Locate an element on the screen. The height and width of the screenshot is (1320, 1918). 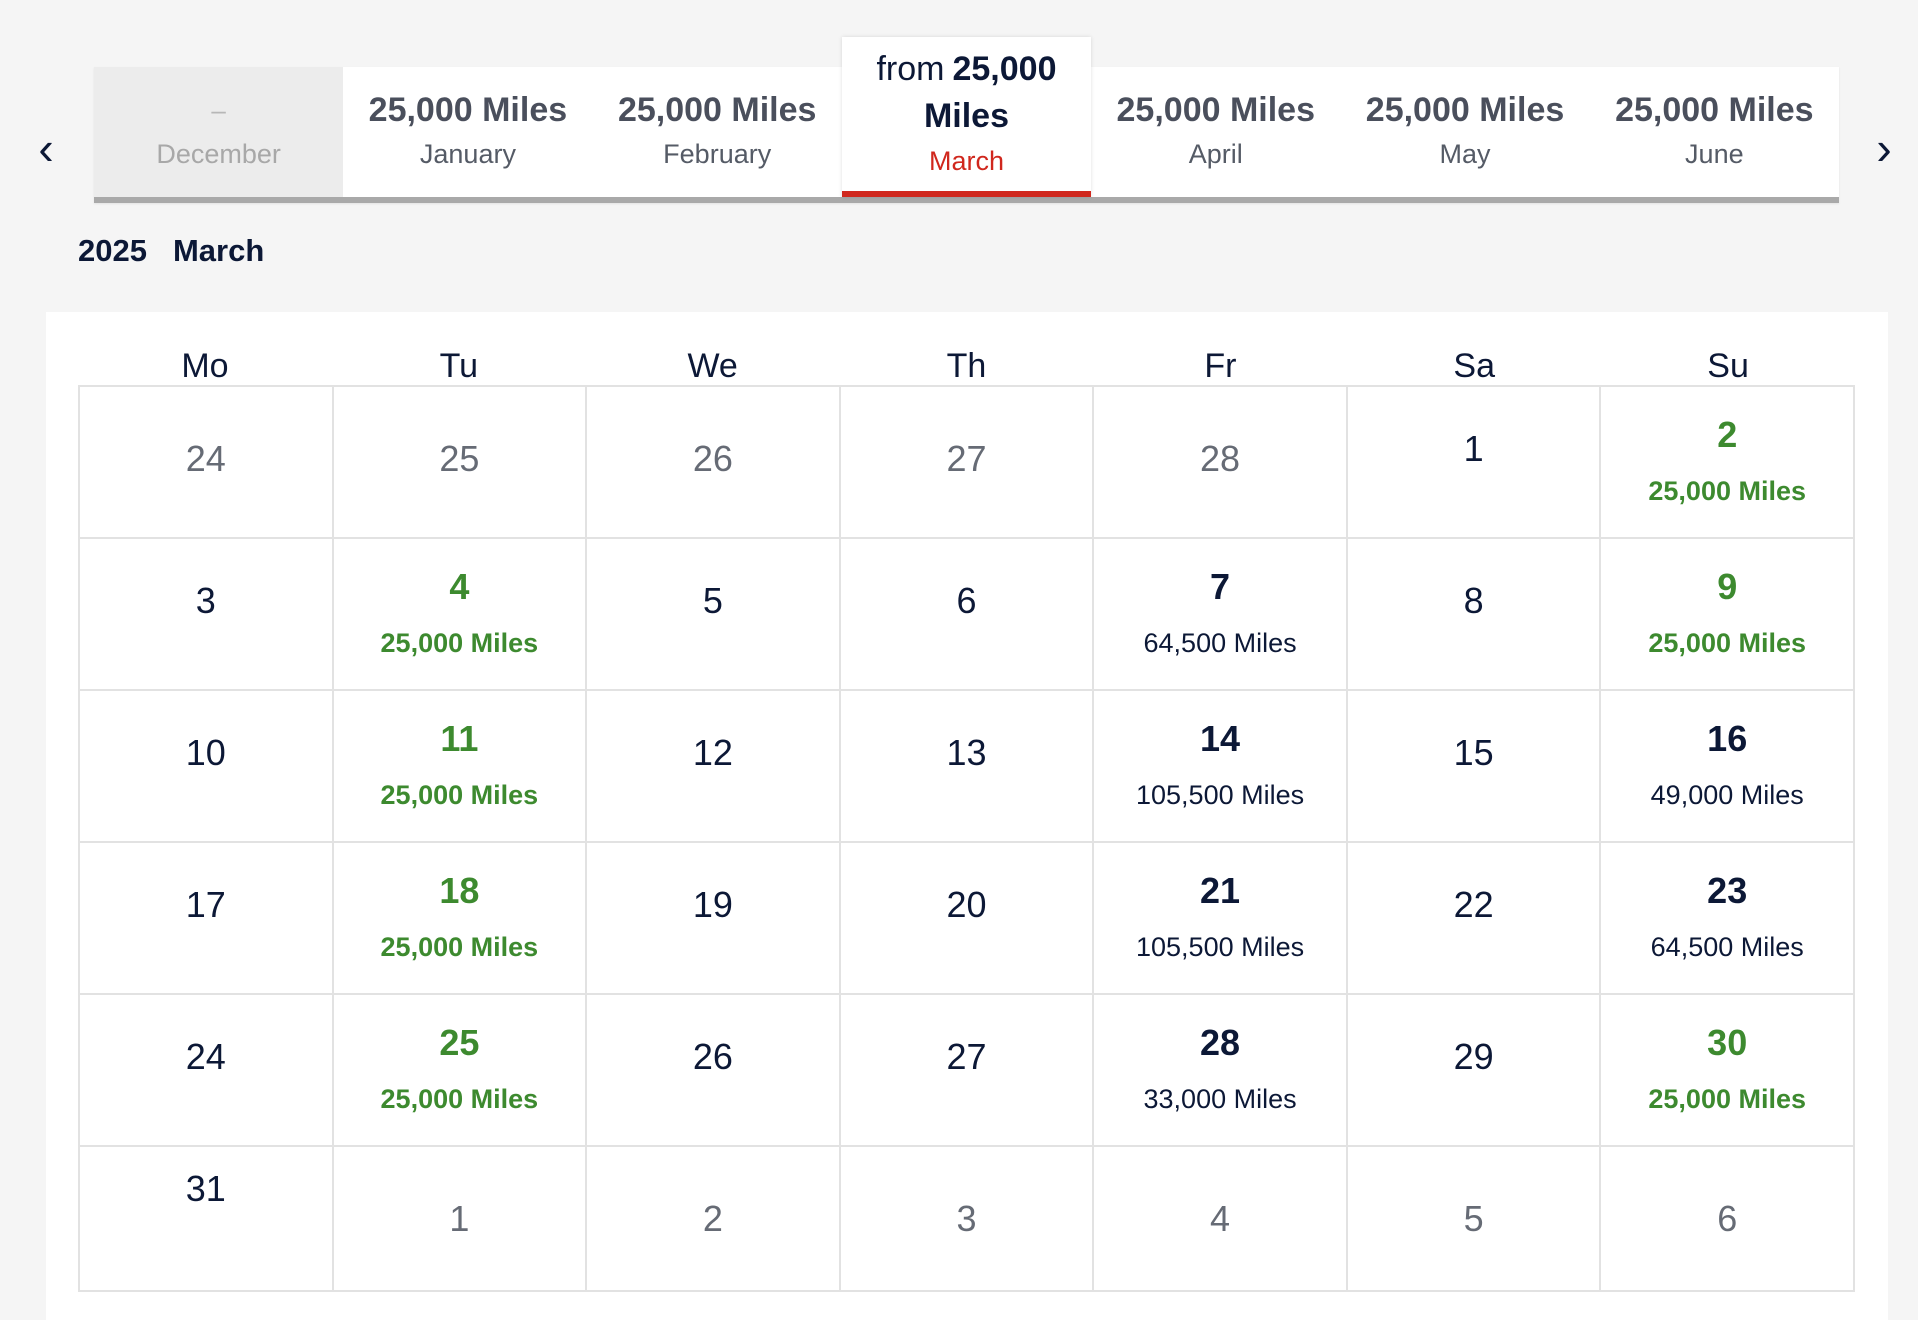
weekday-tu: Tu is located at coordinates (458, 366).